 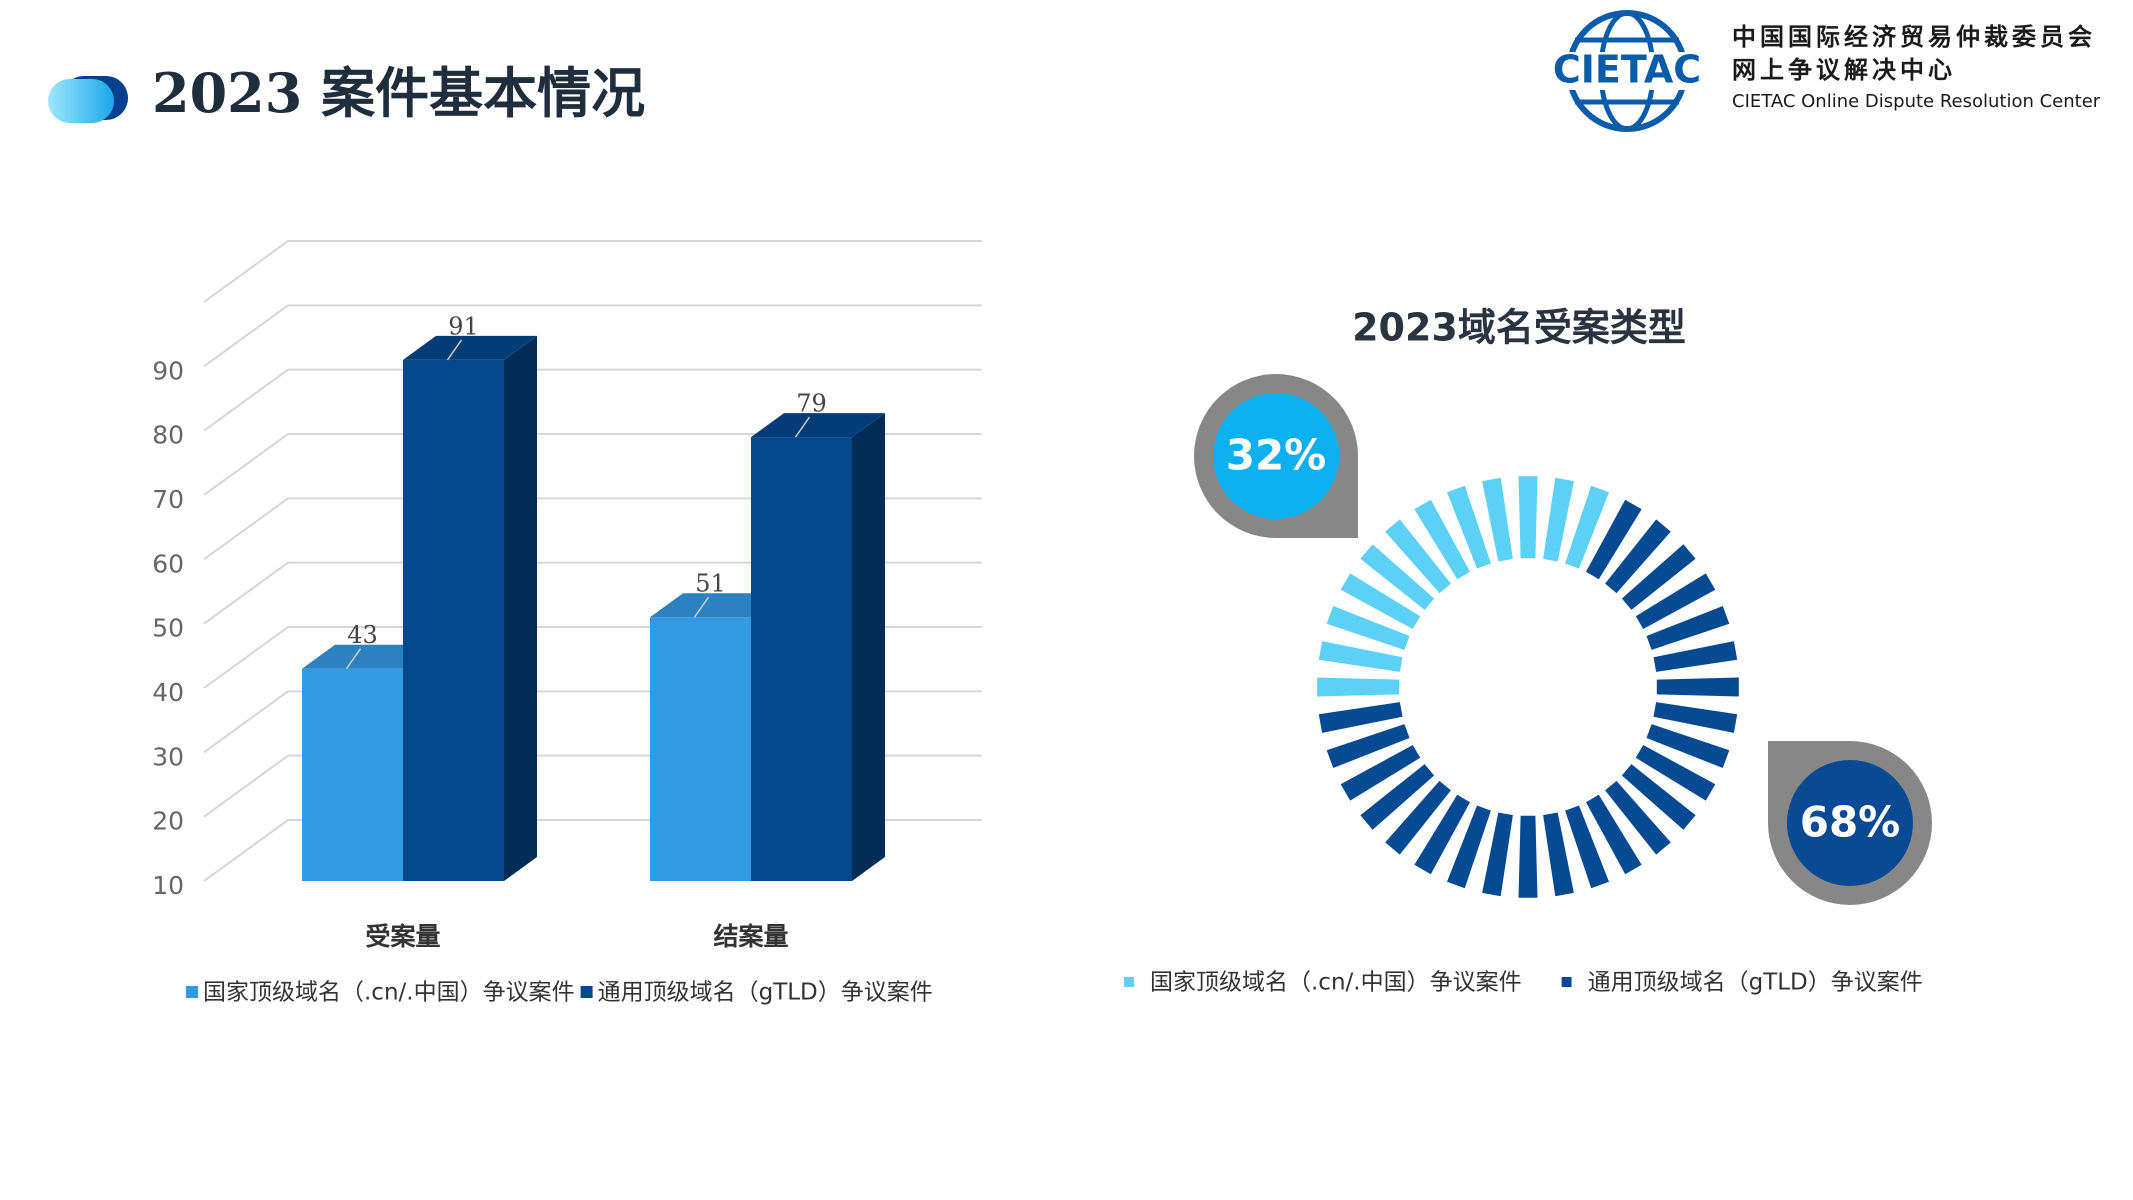 I want to click on chart-title: 2023域名受案类型, so click(x=1519, y=328).